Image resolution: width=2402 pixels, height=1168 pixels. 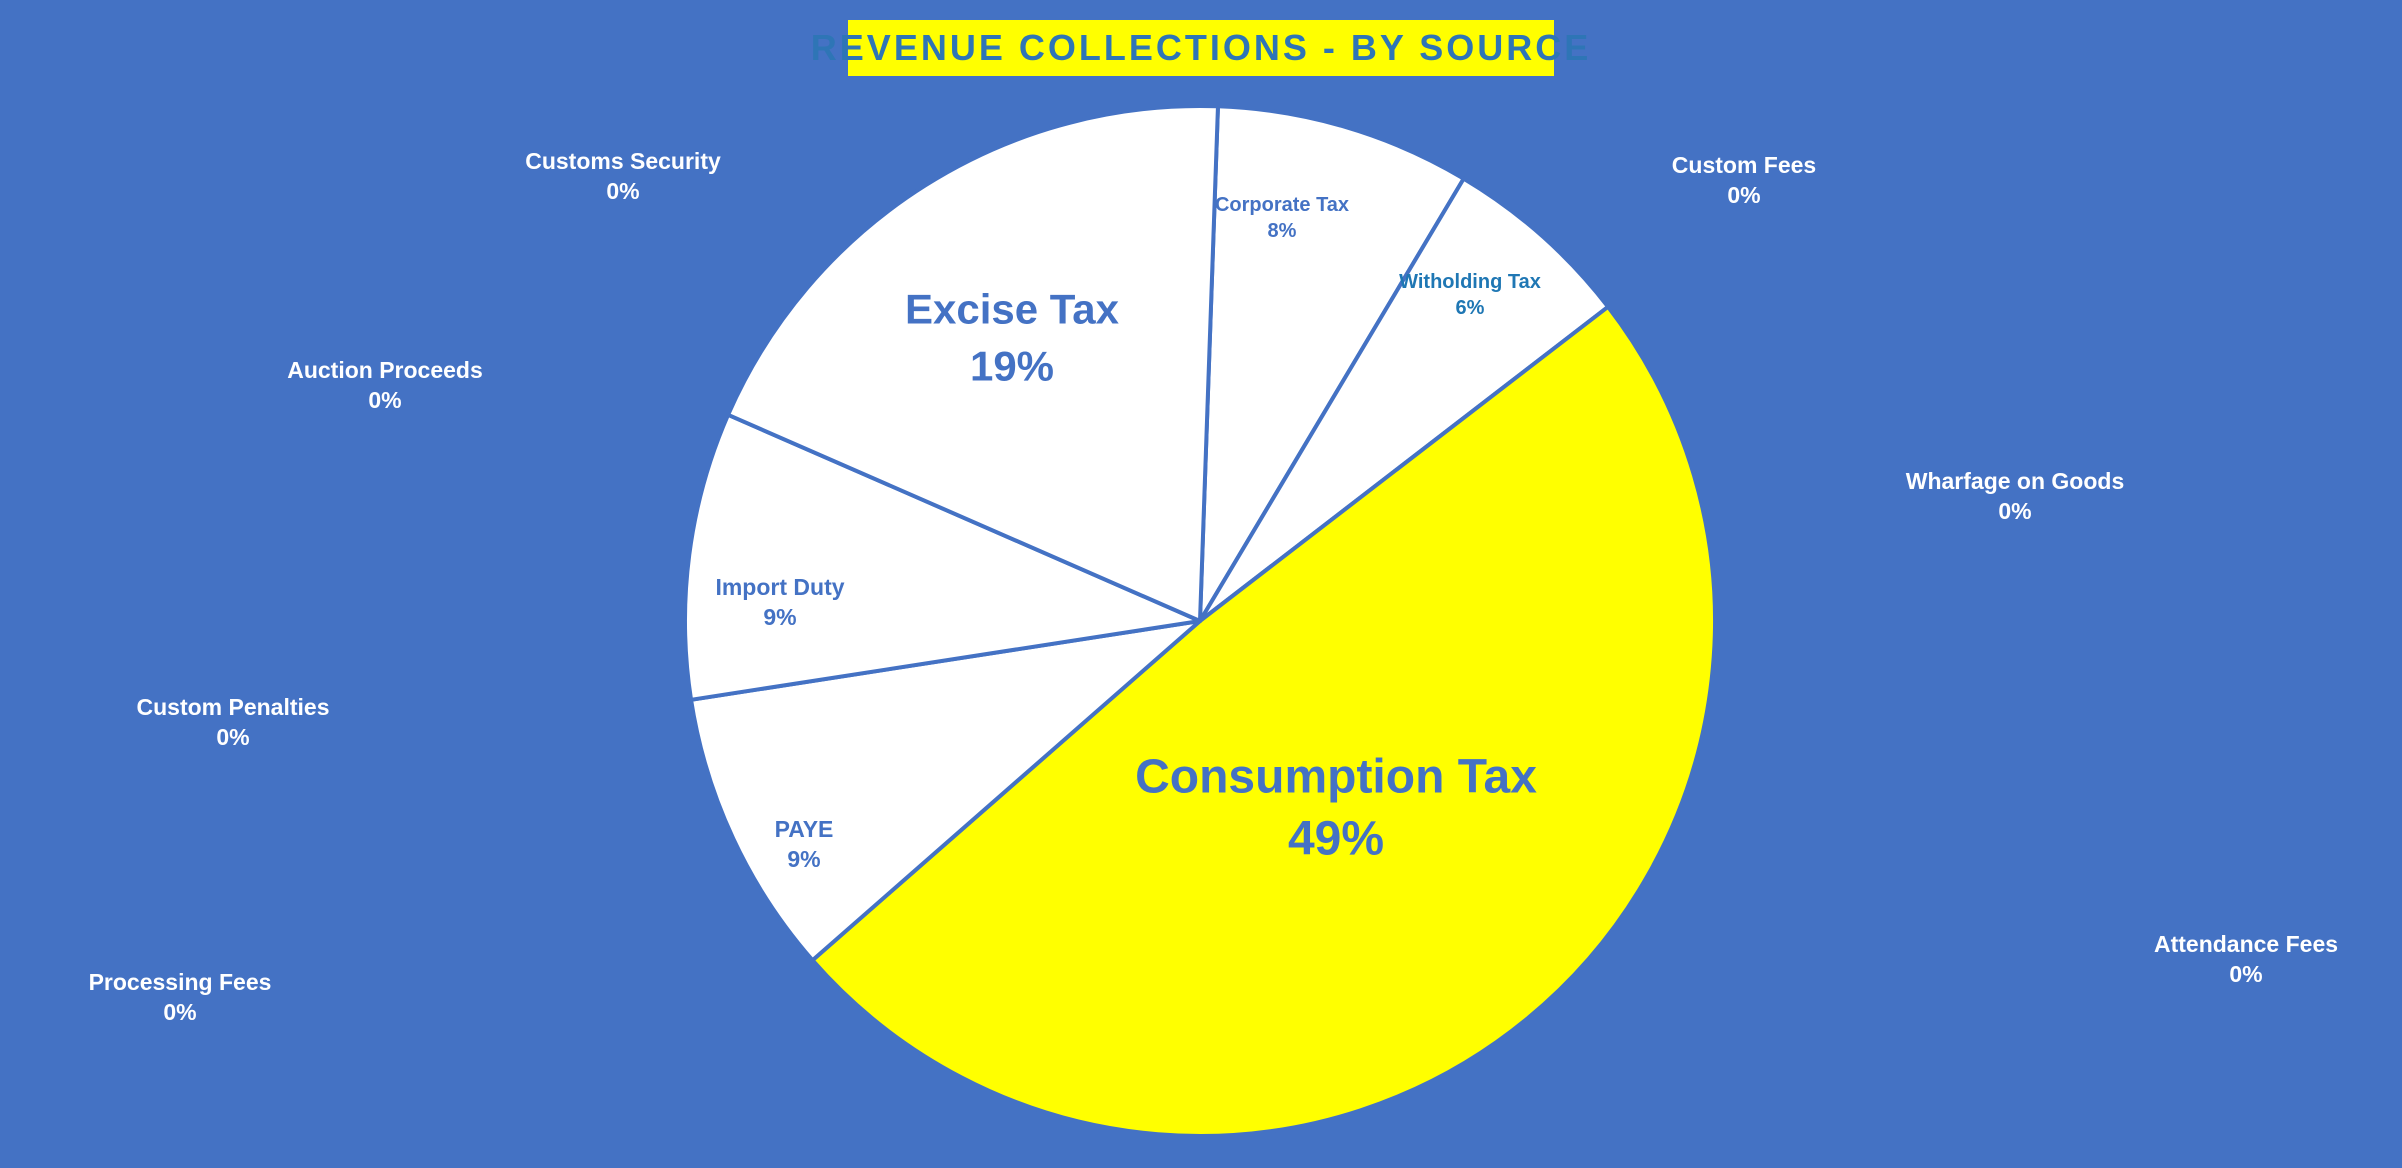 What do you see at coordinates (1744, 181) in the screenshot?
I see `label-custom-fees: Custom Fees 0%` at bounding box center [1744, 181].